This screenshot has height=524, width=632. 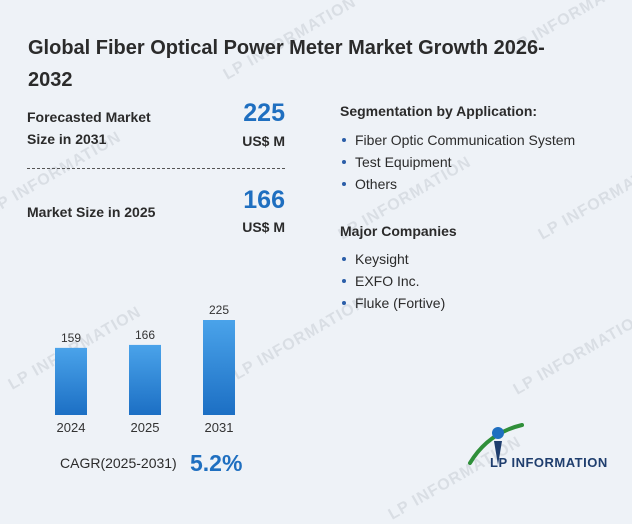 What do you see at coordinates (156, 168) in the screenshot?
I see `divider` at bounding box center [156, 168].